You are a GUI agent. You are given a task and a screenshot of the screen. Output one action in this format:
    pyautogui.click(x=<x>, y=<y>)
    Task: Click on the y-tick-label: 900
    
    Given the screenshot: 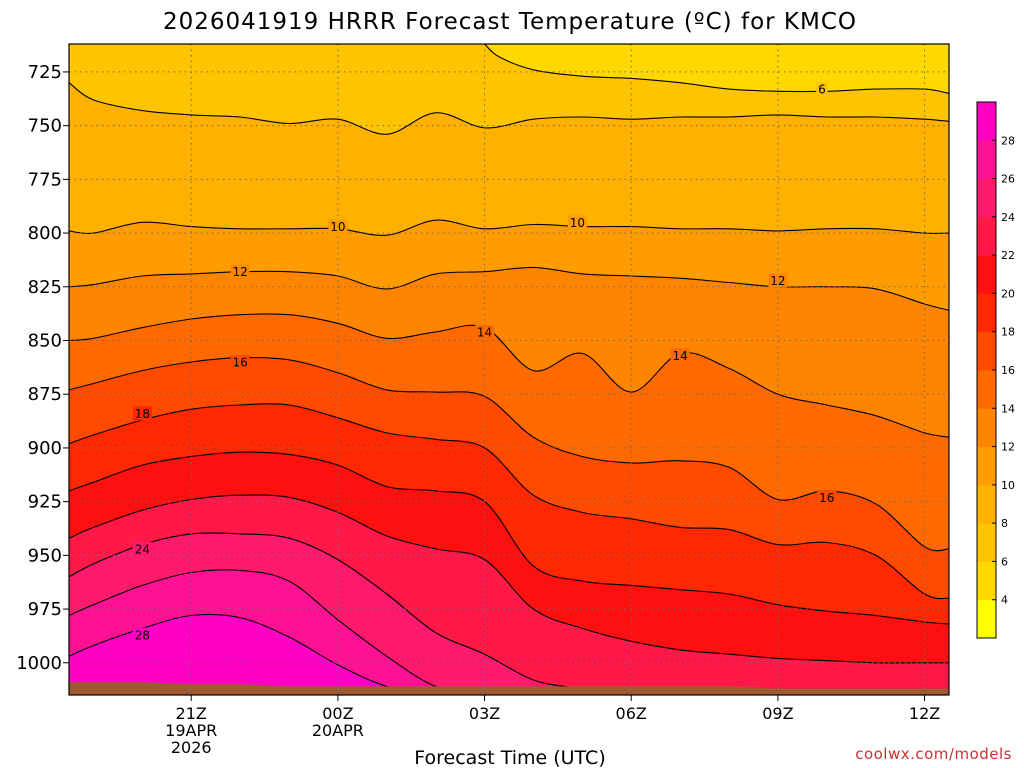 What is the action you would take?
    pyautogui.click(x=45, y=448)
    